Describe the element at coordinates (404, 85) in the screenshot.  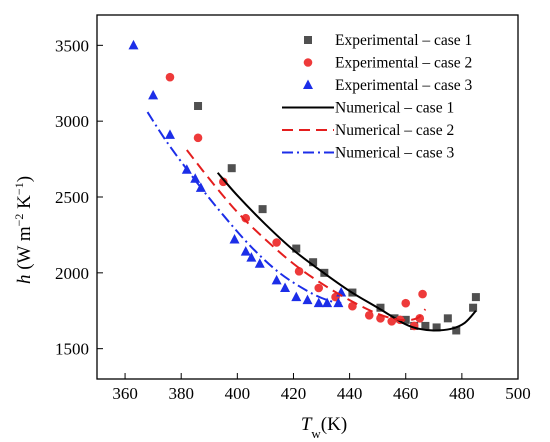
I see `legend-label: Experimental – case 3` at that location.